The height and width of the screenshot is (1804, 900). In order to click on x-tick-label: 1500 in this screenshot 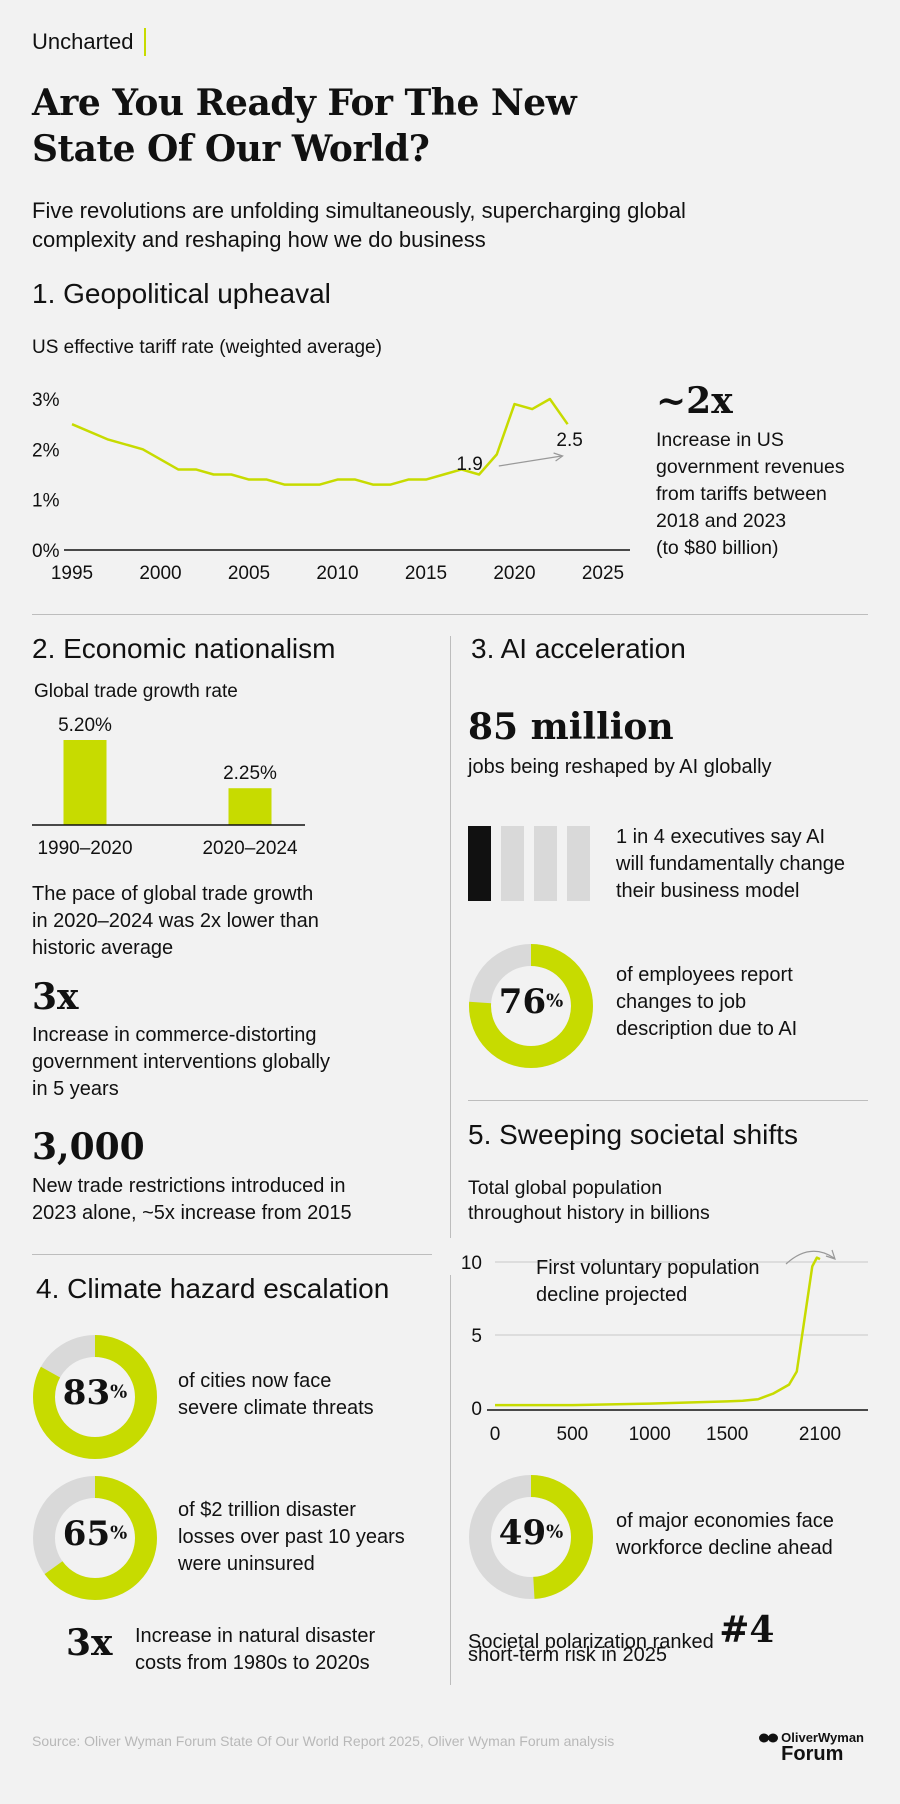, I will do `click(727, 1434)`.